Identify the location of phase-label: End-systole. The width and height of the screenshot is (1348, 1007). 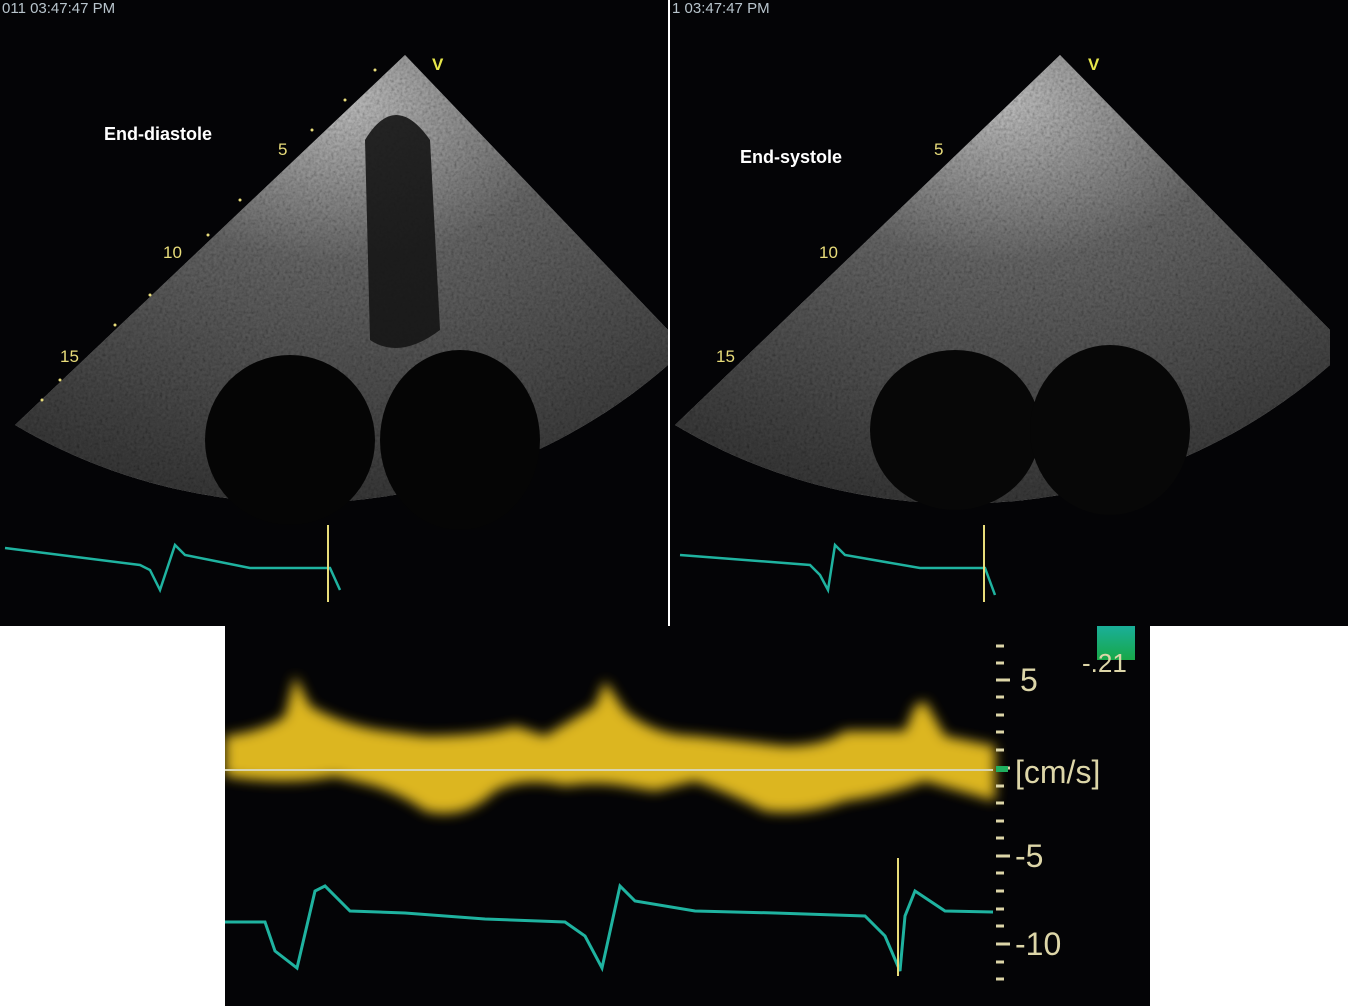
(791, 157).